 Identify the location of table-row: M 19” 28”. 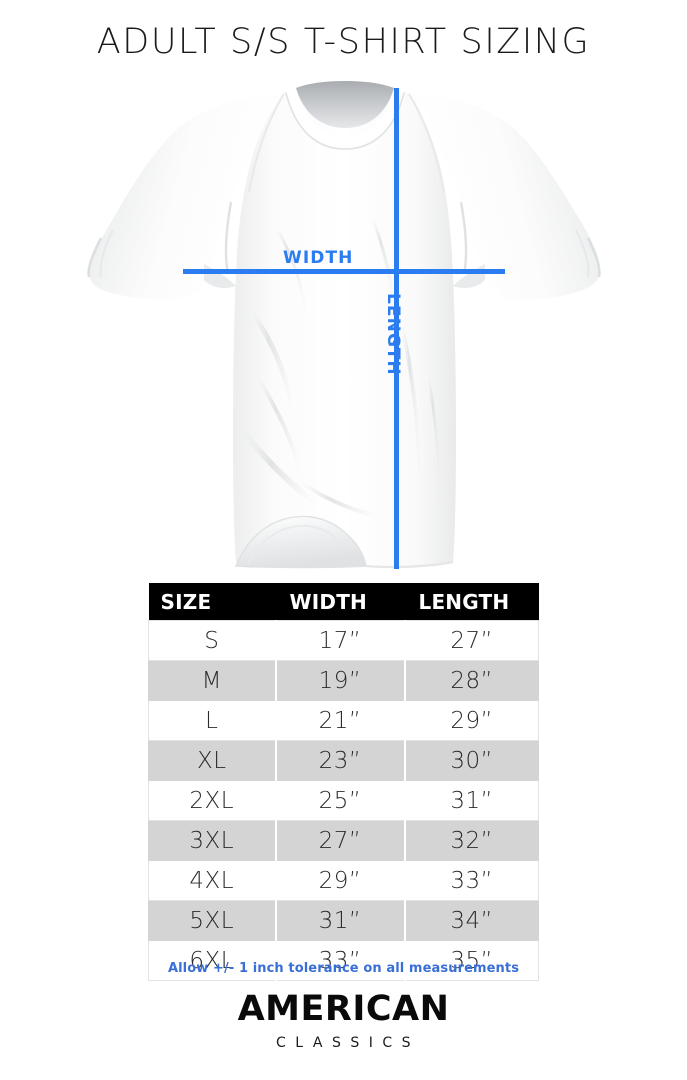
(343, 680).